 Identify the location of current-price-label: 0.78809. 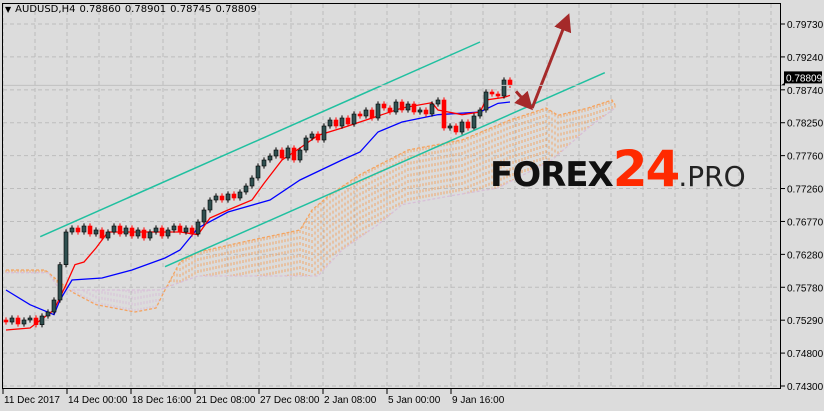
(804, 78).